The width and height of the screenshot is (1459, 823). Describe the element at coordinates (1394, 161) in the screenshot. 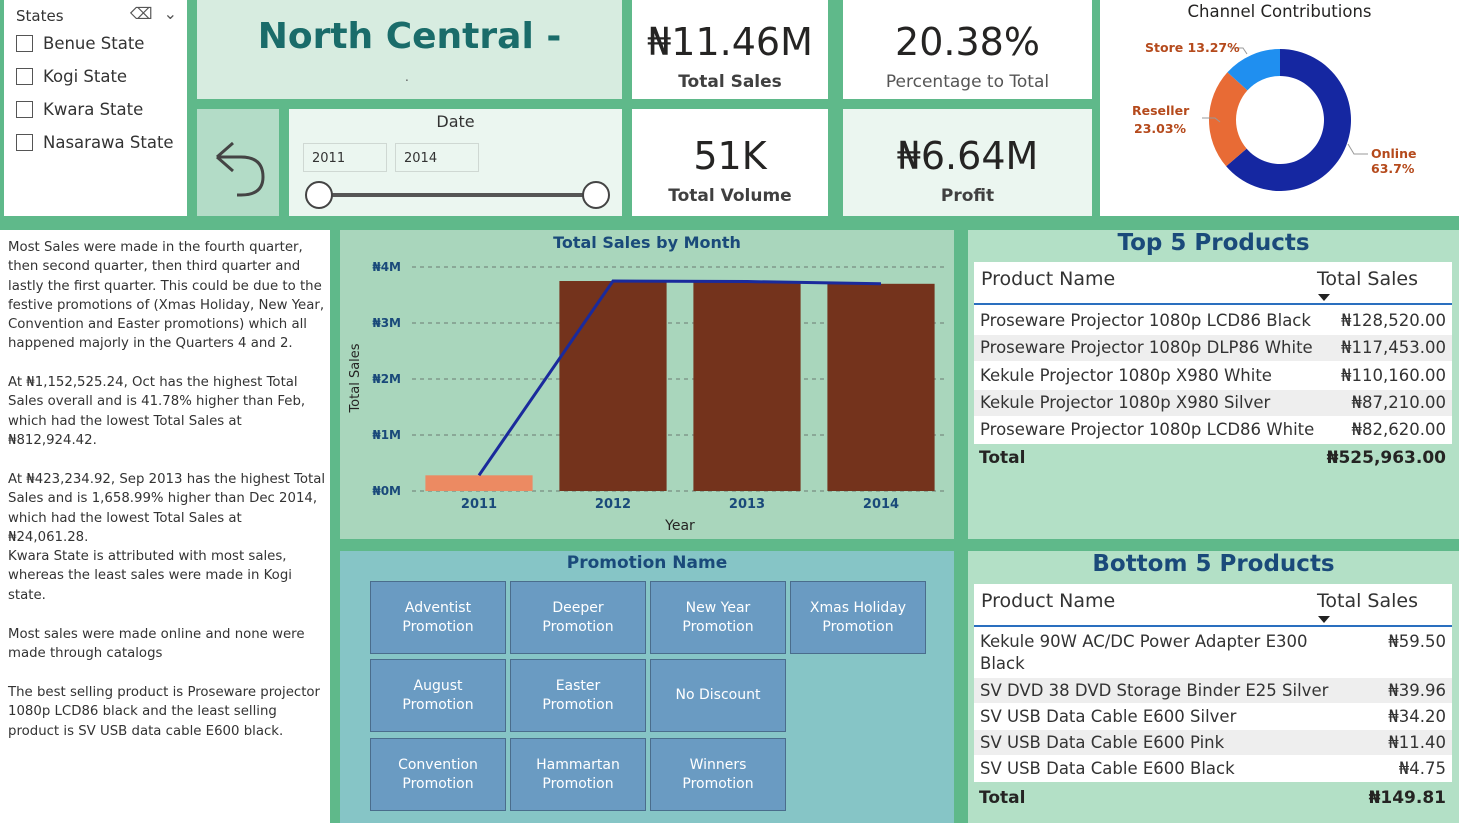

I see `online-slice-label: Online 63.7%` at that location.